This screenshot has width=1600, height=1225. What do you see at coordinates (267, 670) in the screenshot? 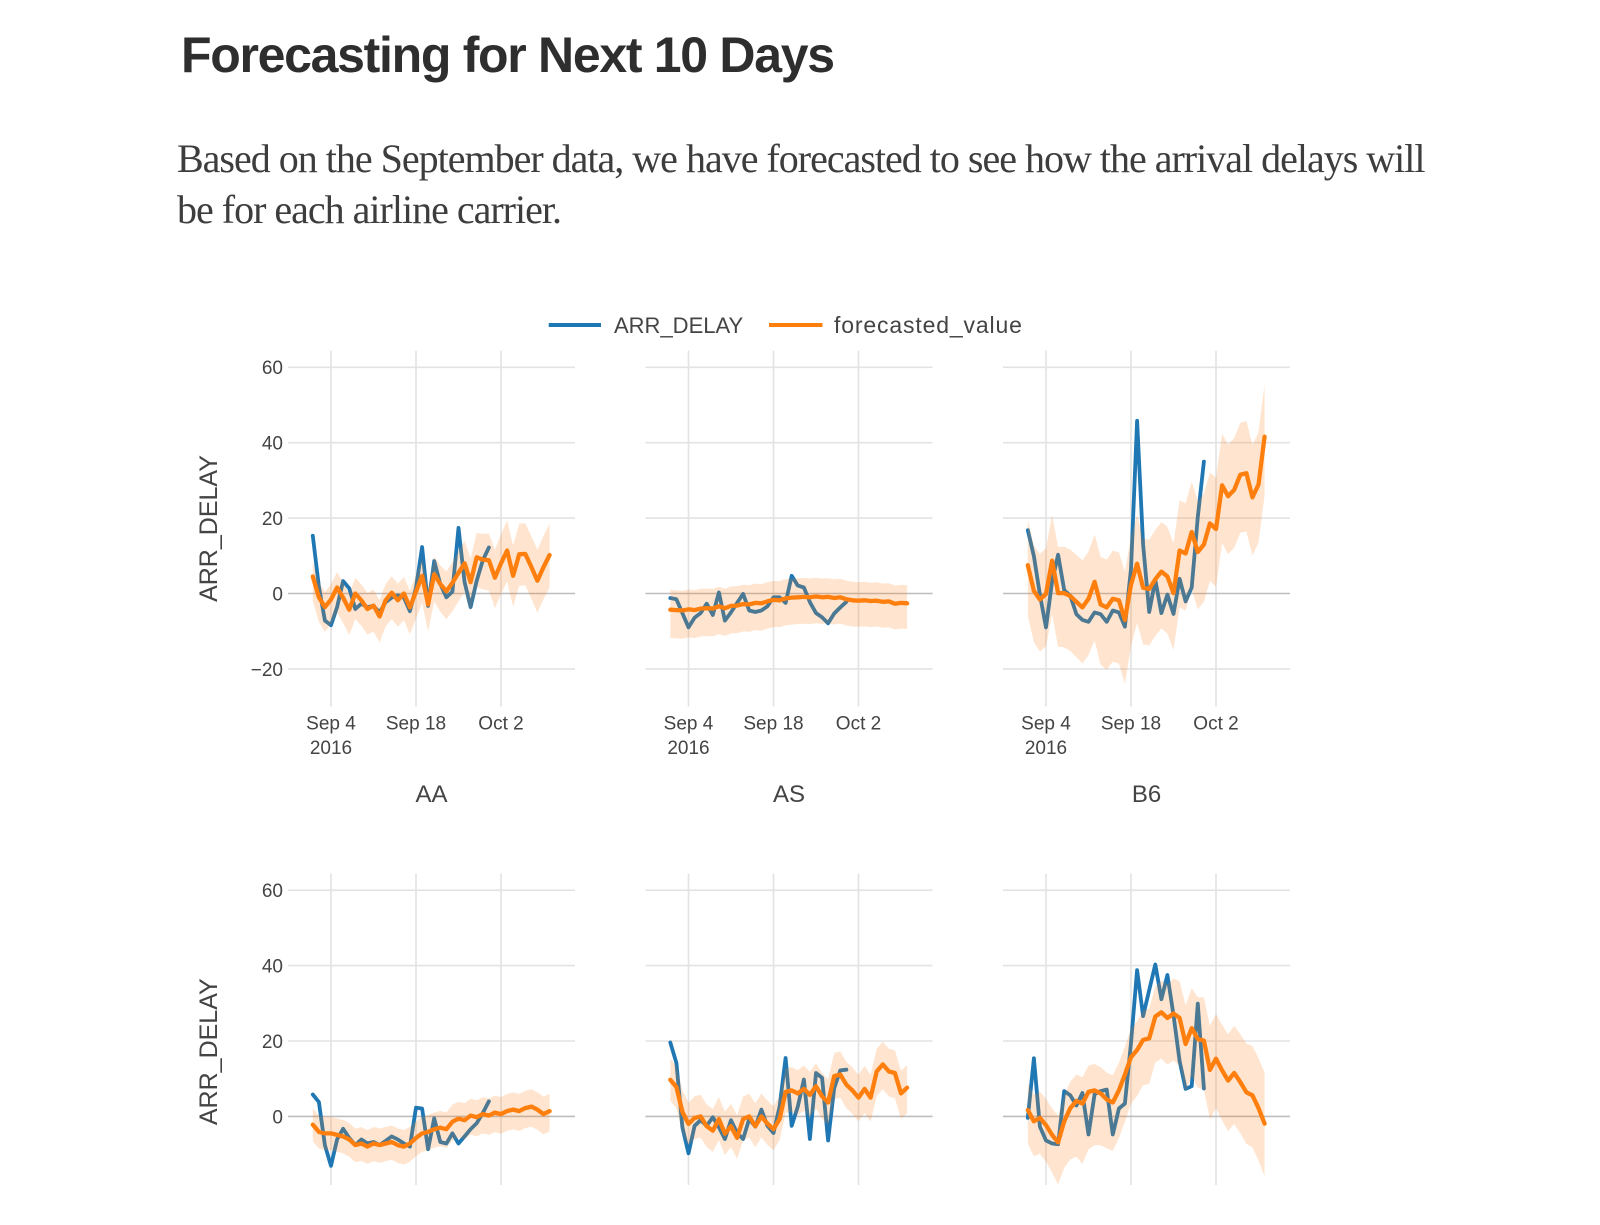
I see `svg-text: −20` at bounding box center [267, 670].